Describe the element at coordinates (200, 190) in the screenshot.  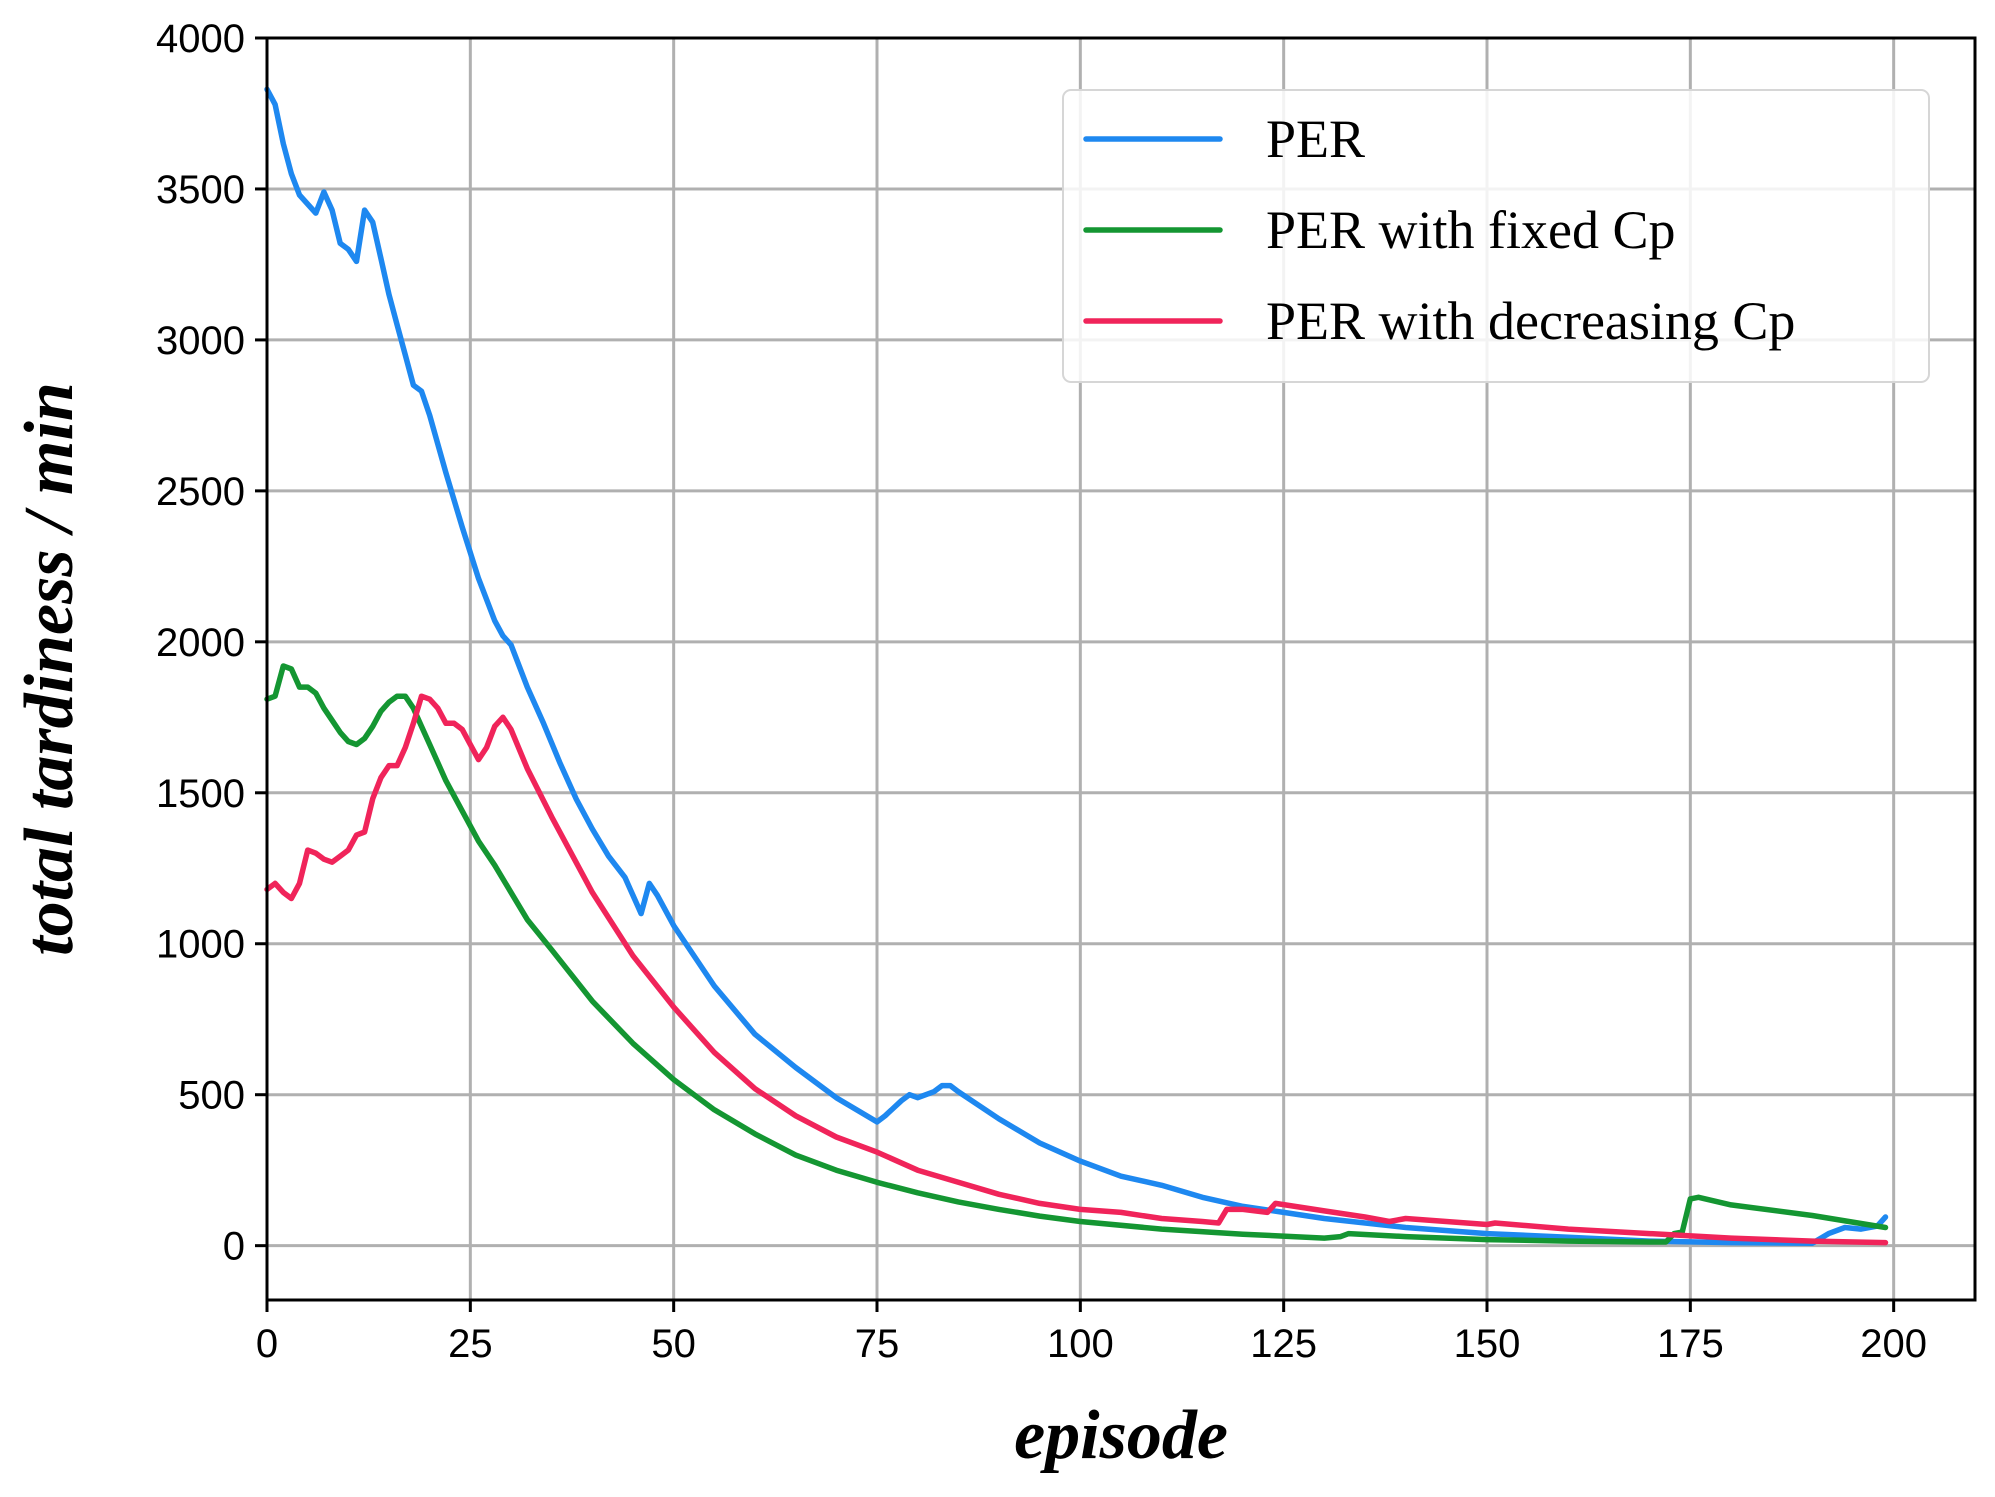
I see `y-tick-label: 3500` at that location.